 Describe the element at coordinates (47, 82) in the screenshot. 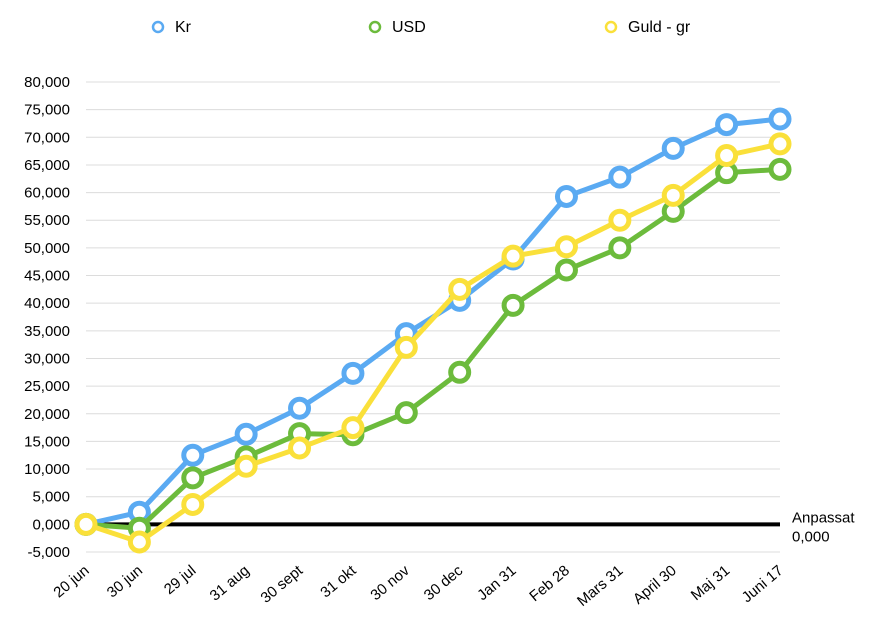

I see `y-tick-label: 80,000` at that location.